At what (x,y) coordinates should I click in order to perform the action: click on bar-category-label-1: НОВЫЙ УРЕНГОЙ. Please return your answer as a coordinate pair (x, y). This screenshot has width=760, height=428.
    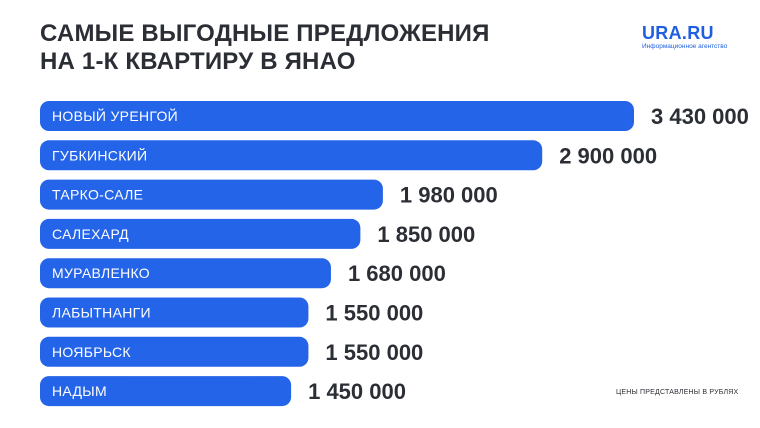
    Looking at the image, I should click on (115, 115).